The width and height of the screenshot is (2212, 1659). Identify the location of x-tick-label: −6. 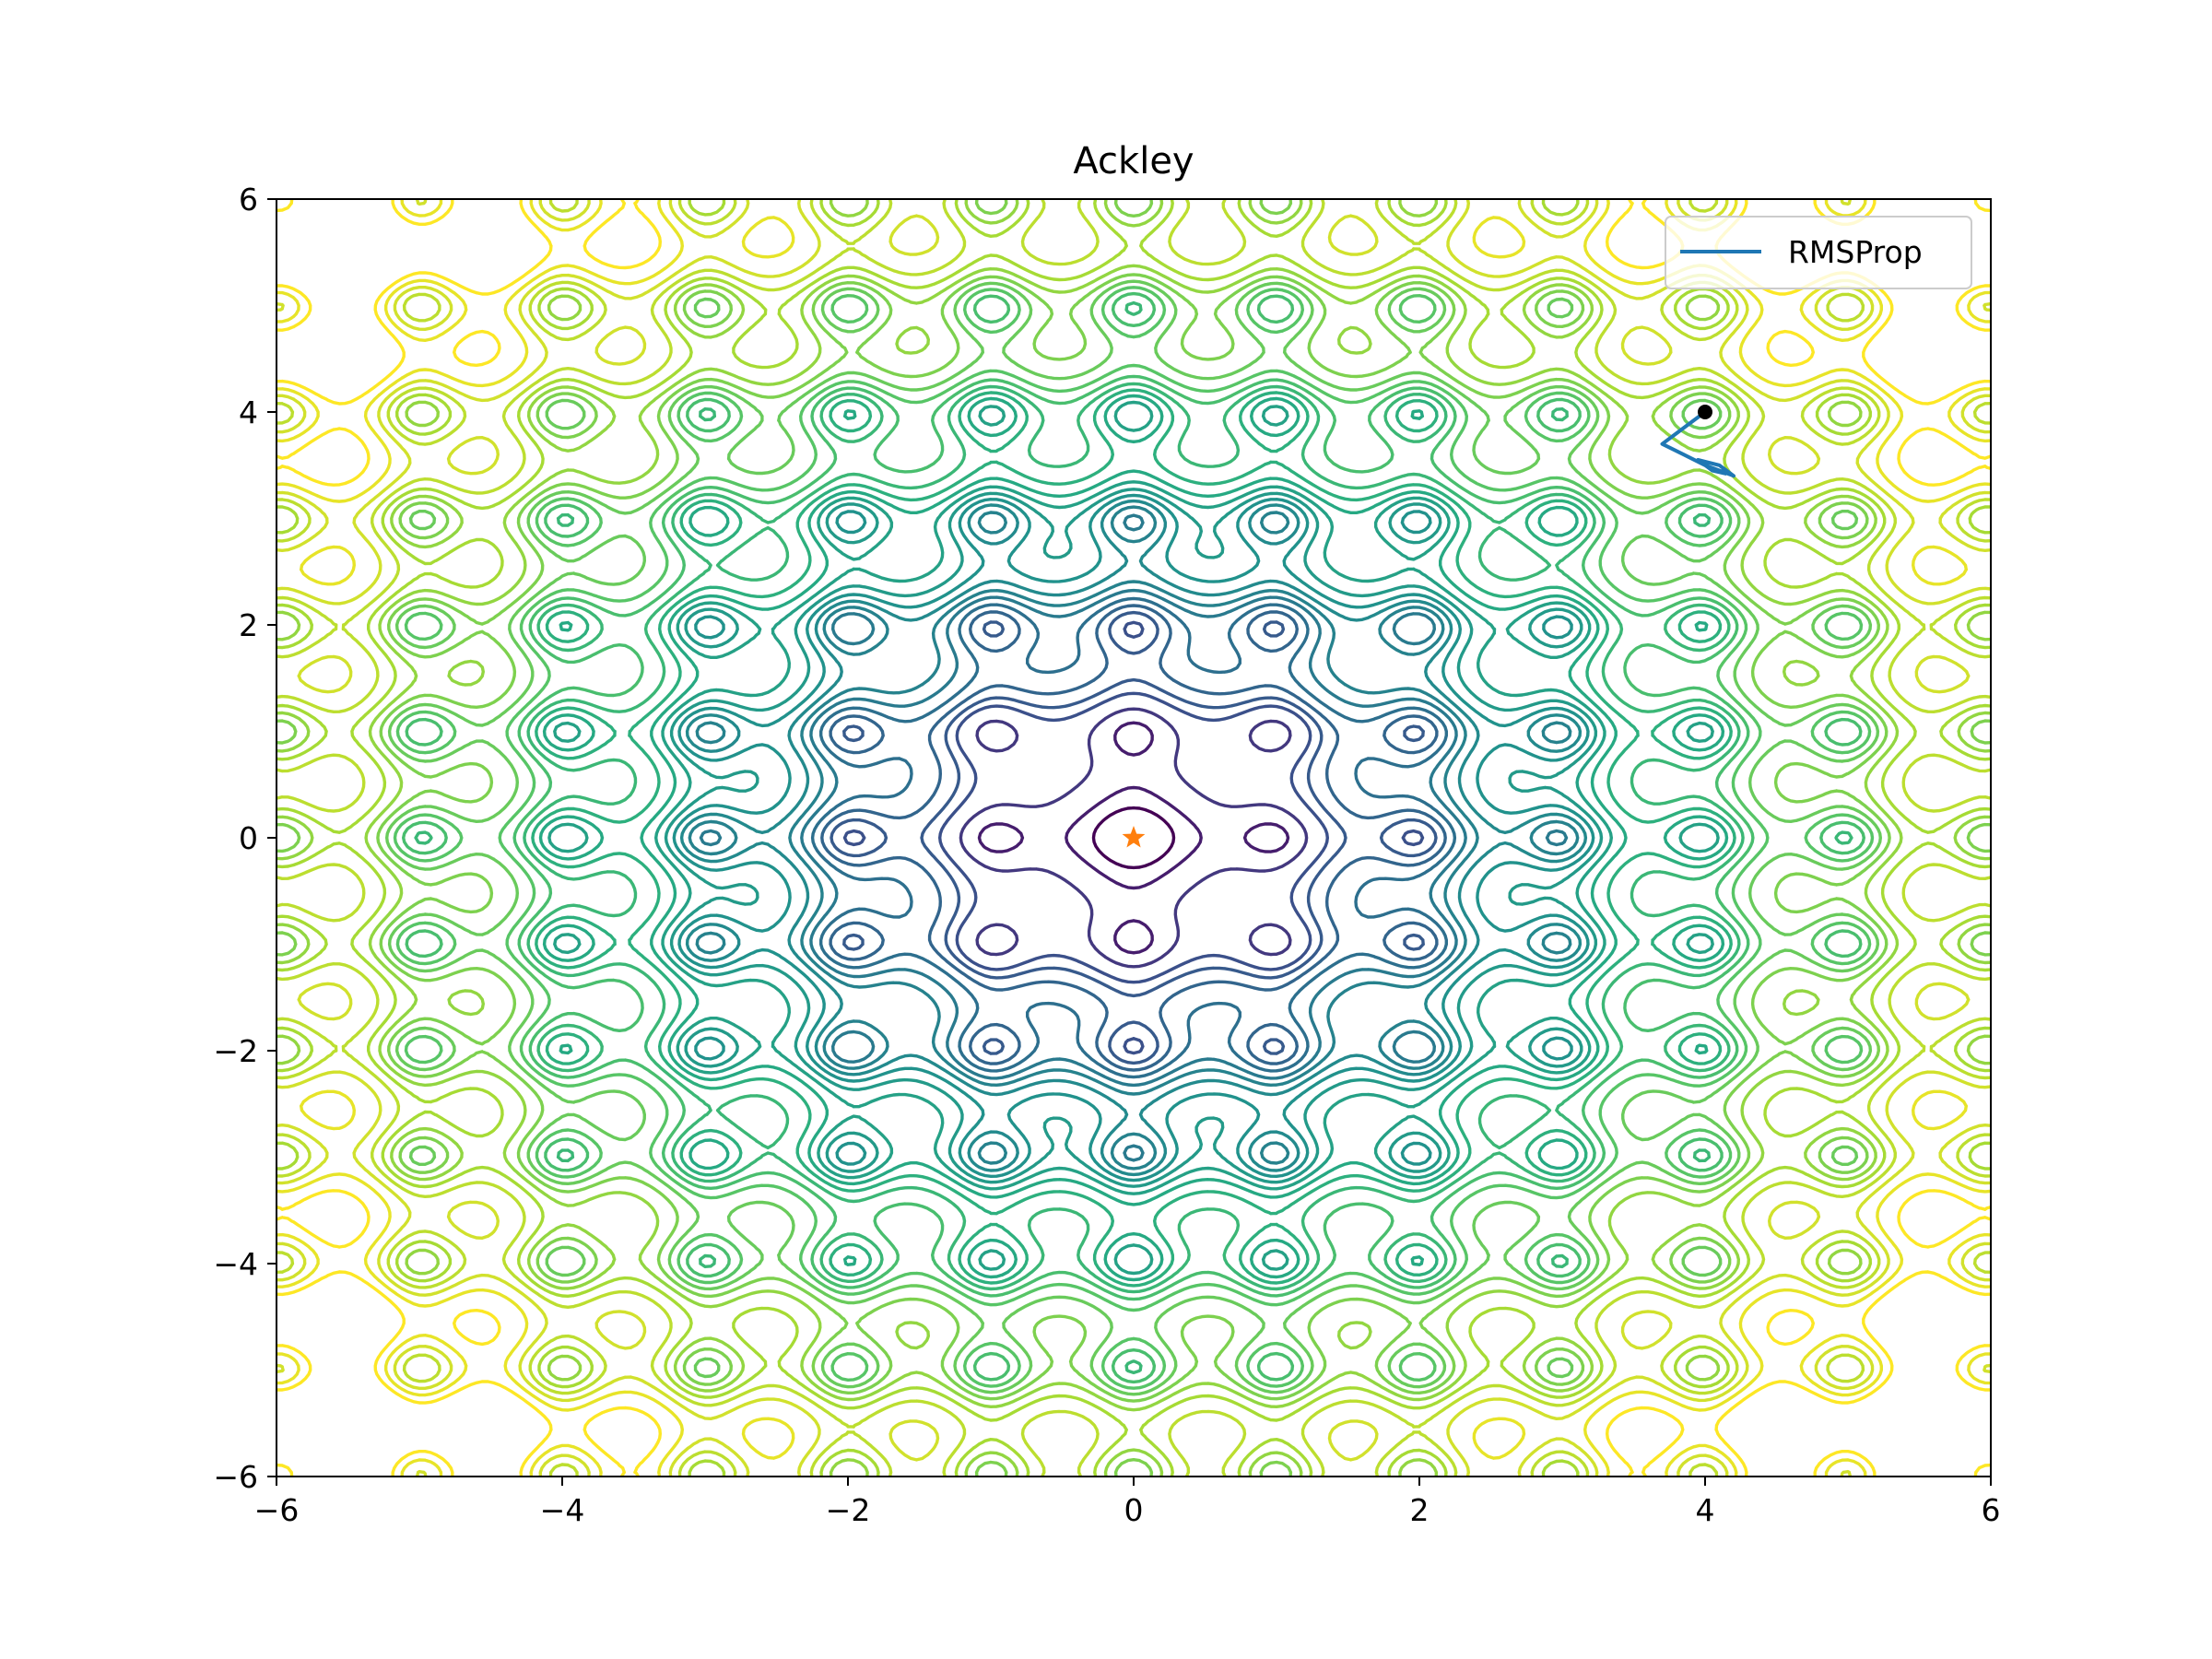
(277, 1510).